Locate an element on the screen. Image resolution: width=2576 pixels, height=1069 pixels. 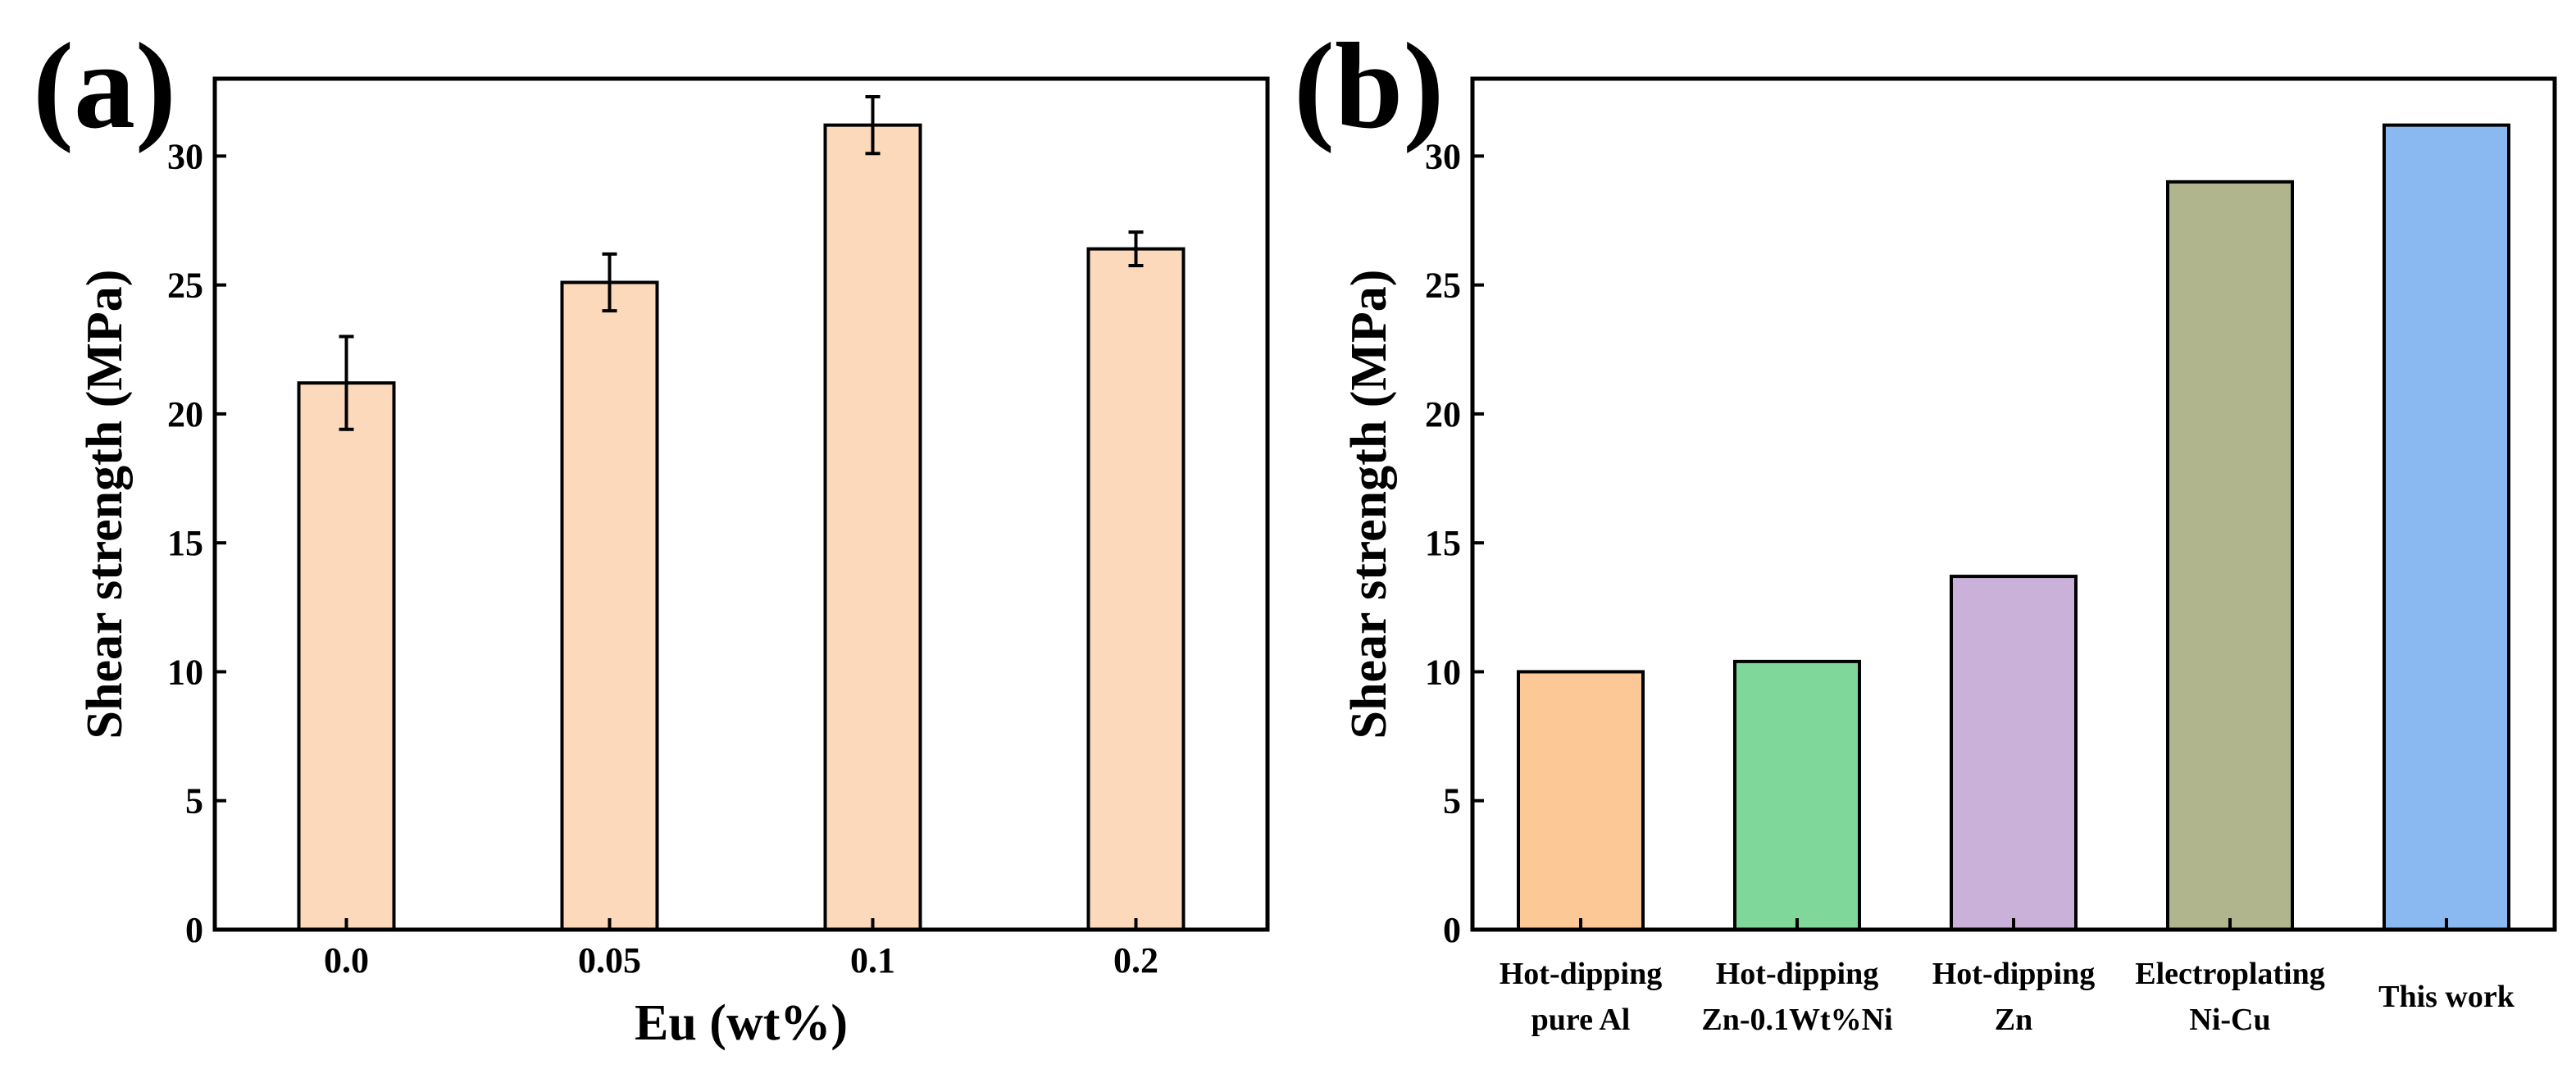
y-axis-title-b: Shear strength (MPa) is located at coordinates (1369, 504).